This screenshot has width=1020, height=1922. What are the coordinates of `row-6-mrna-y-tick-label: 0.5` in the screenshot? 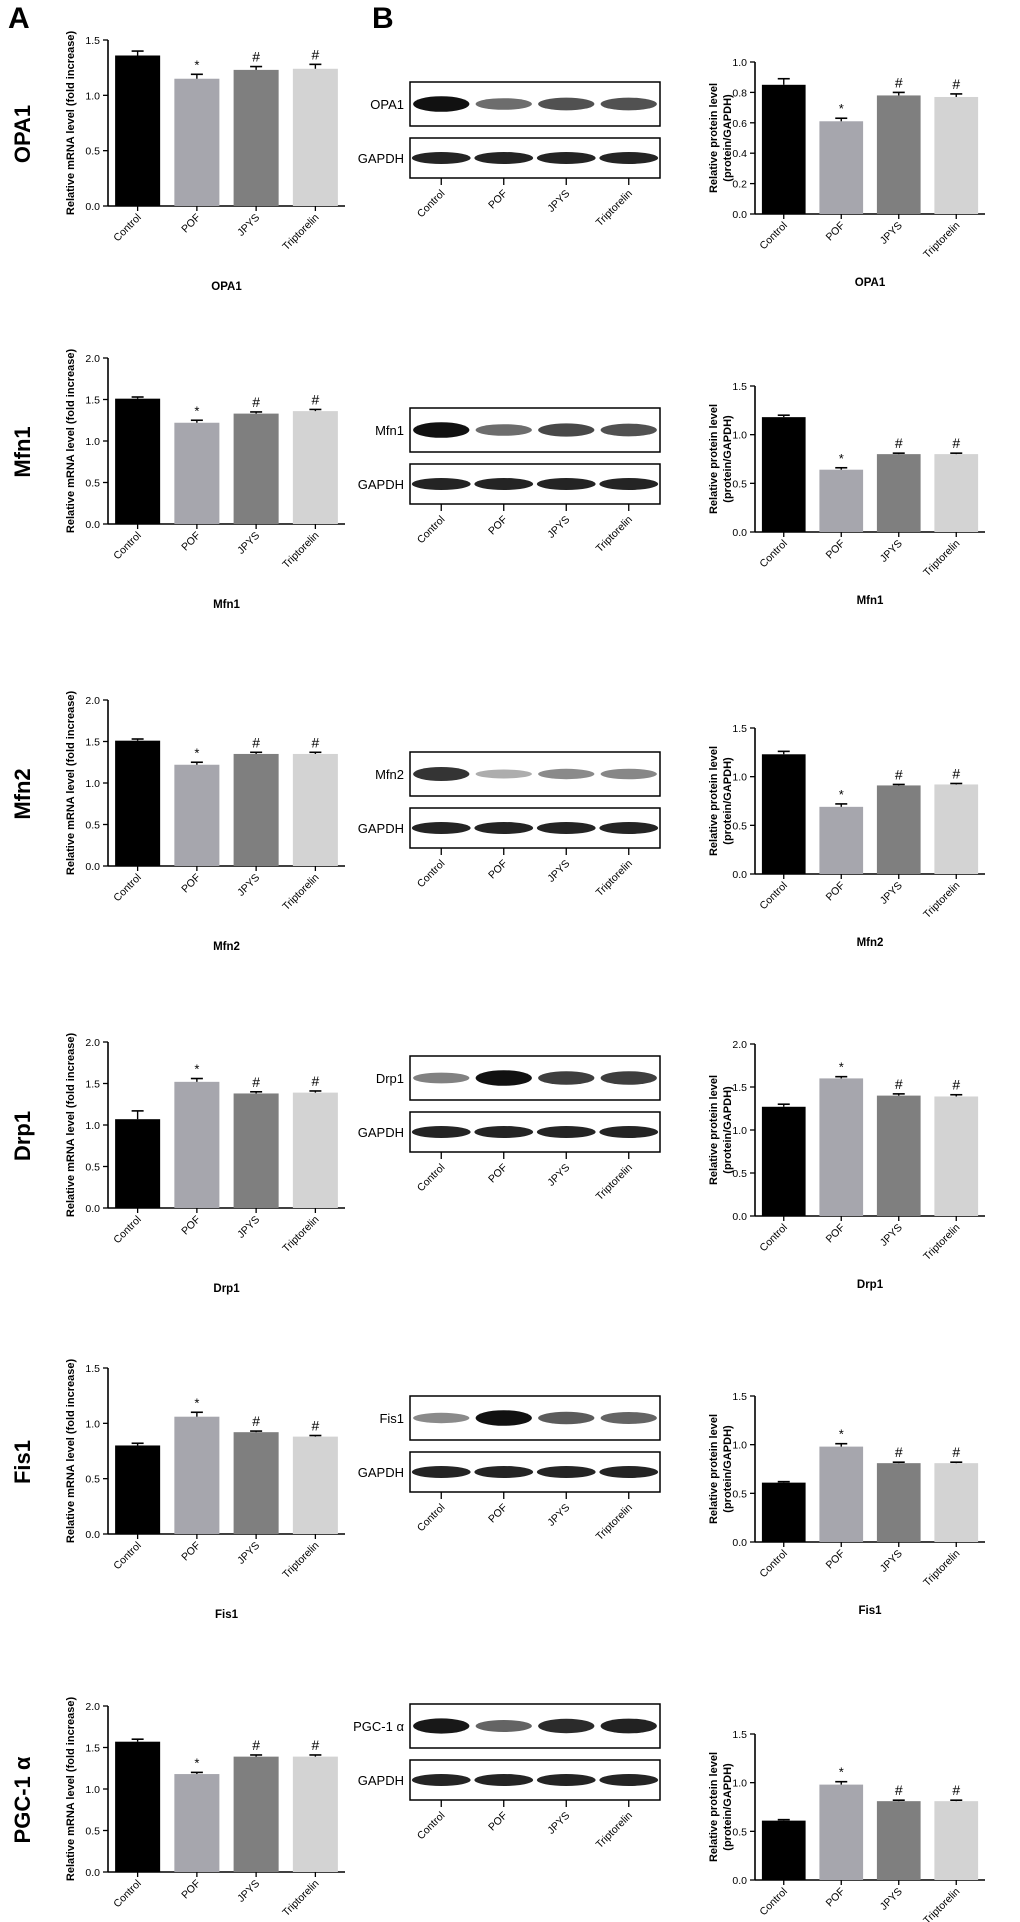 It's located at (92, 1832).